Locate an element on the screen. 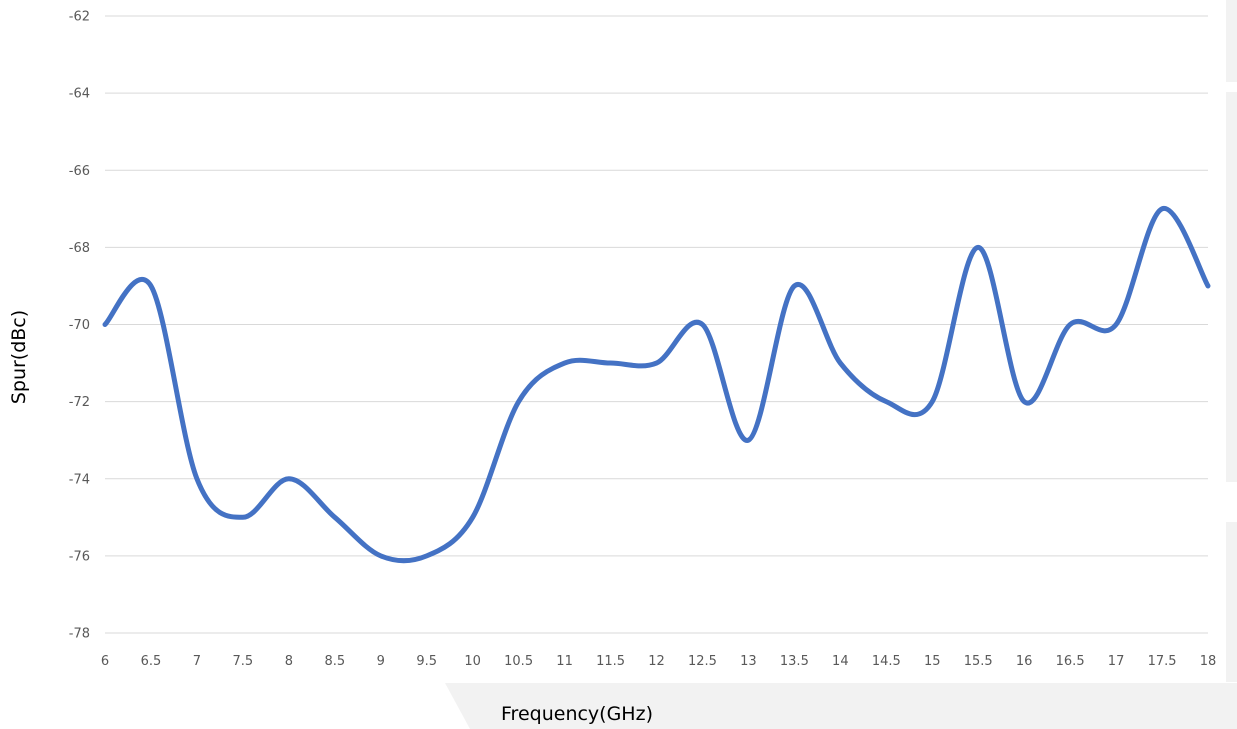  x-tick-label: 15 is located at coordinates (932, 661).